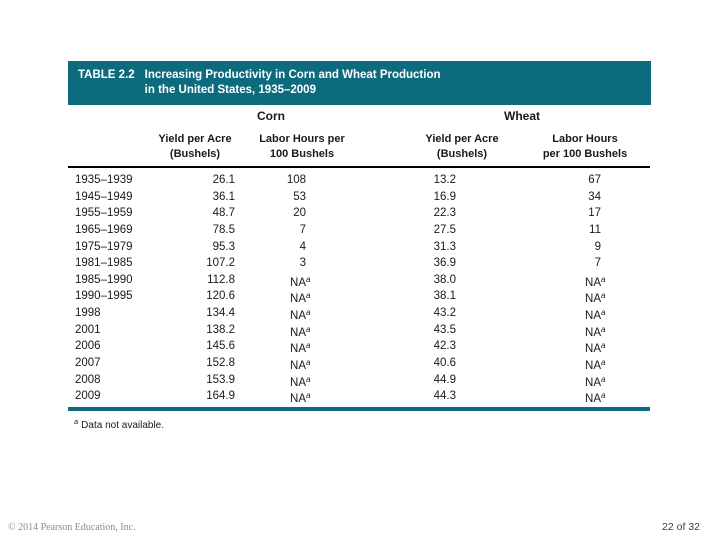 This screenshot has height=540, width=720. Describe the element at coordinates (302, 147) in the screenshot. I see `column-header-corn-labor: Labor Hours per 100 Bushels` at that location.